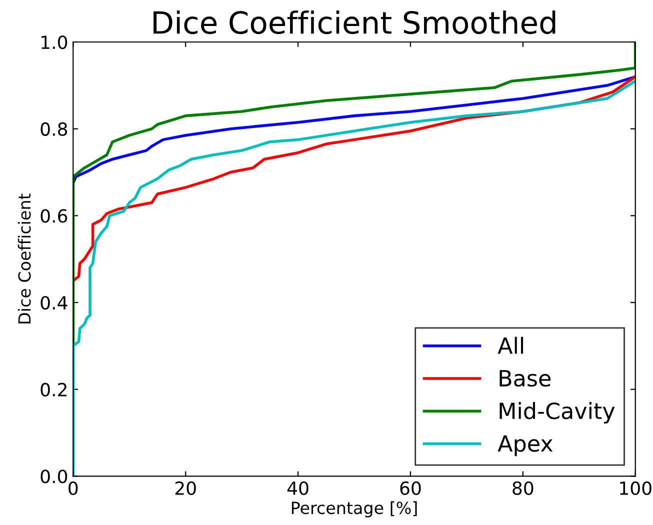  I want to click on y-tick-label: 1.0, so click(55, 42).